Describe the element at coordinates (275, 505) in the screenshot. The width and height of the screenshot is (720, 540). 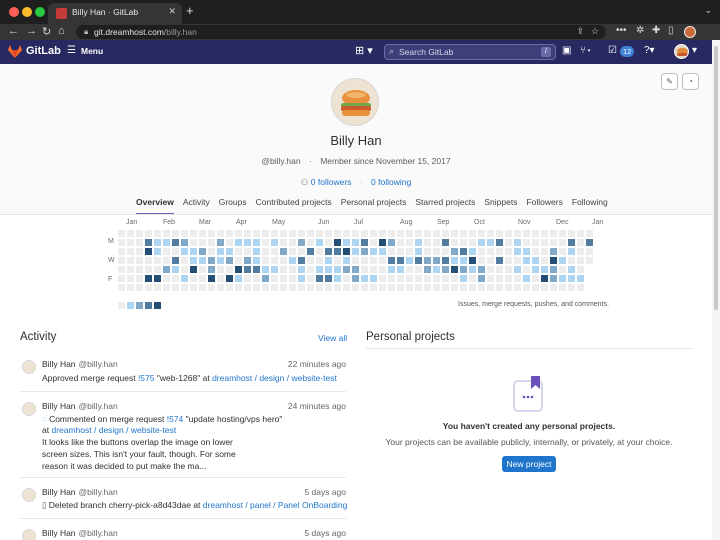
I see `project-link: dreamhost / panel / Panel OnBoarding` at that location.